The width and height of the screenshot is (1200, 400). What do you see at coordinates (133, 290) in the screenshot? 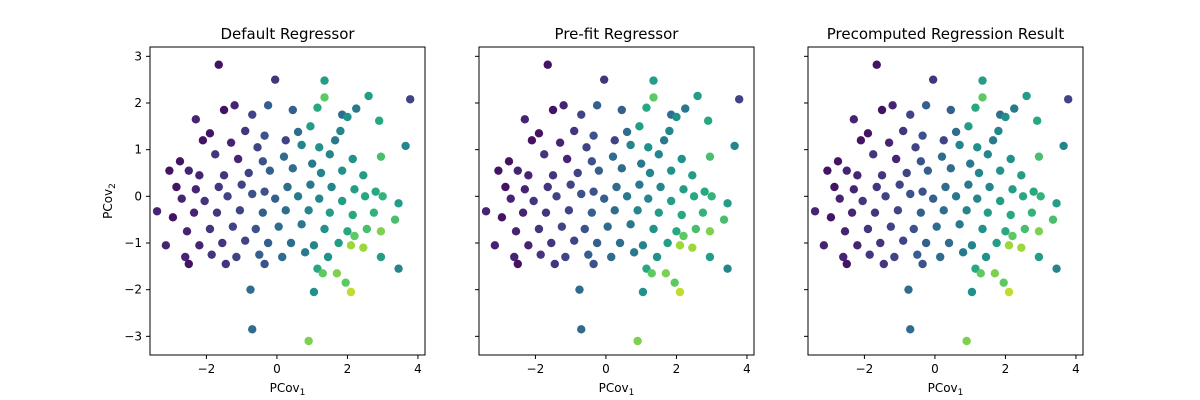
I see `y-tick-label: −2` at bounding box center [133, 290].